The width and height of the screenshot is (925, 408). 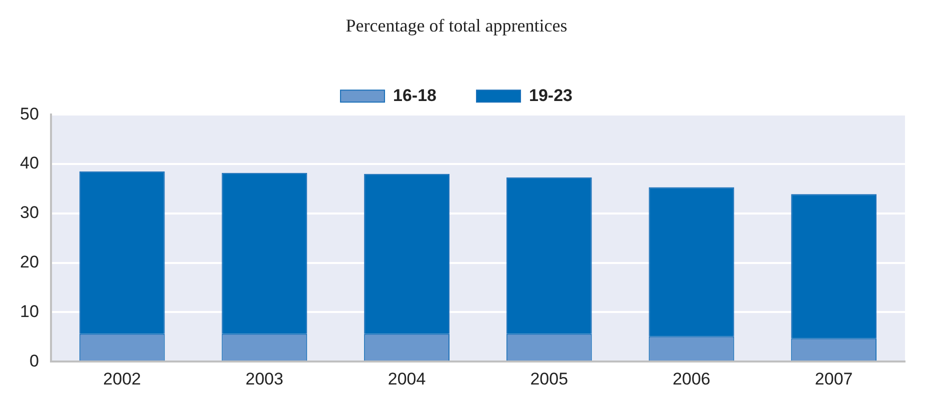 I want to click on chart-title: Percentage of total apprentices, so click(x=457, y=26).